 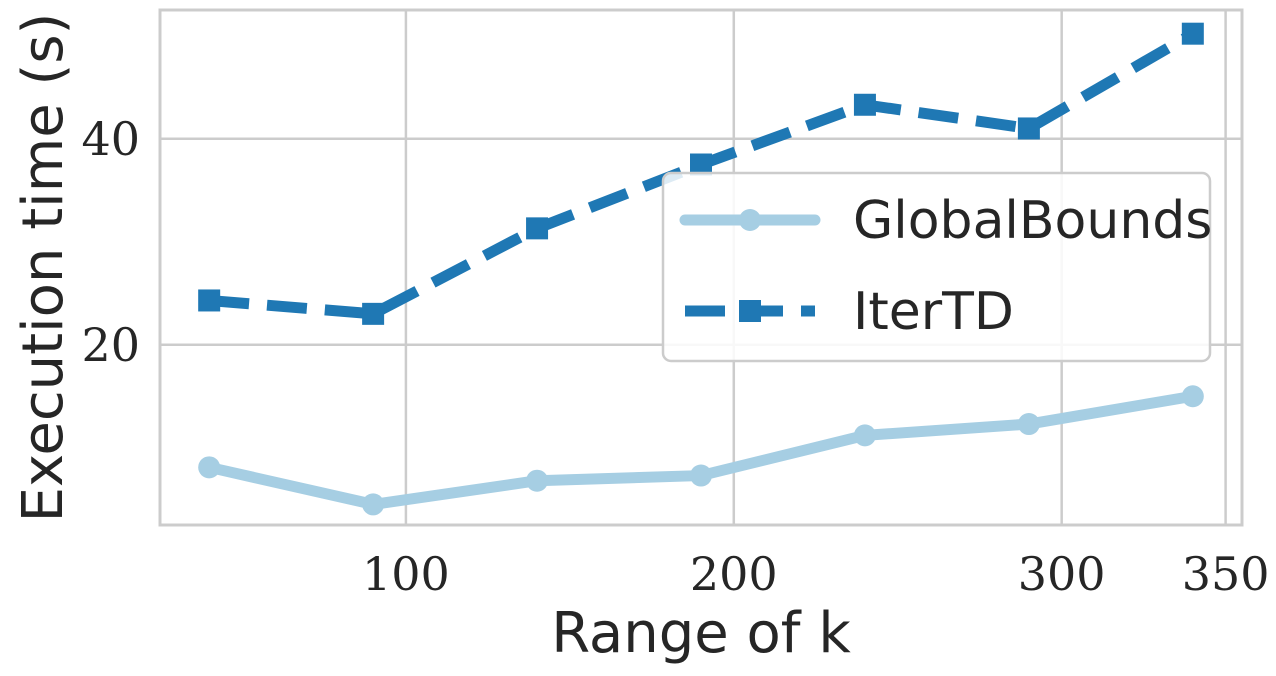 I want to click on legend-globalbounds-marker, so click(x=750, y=220).